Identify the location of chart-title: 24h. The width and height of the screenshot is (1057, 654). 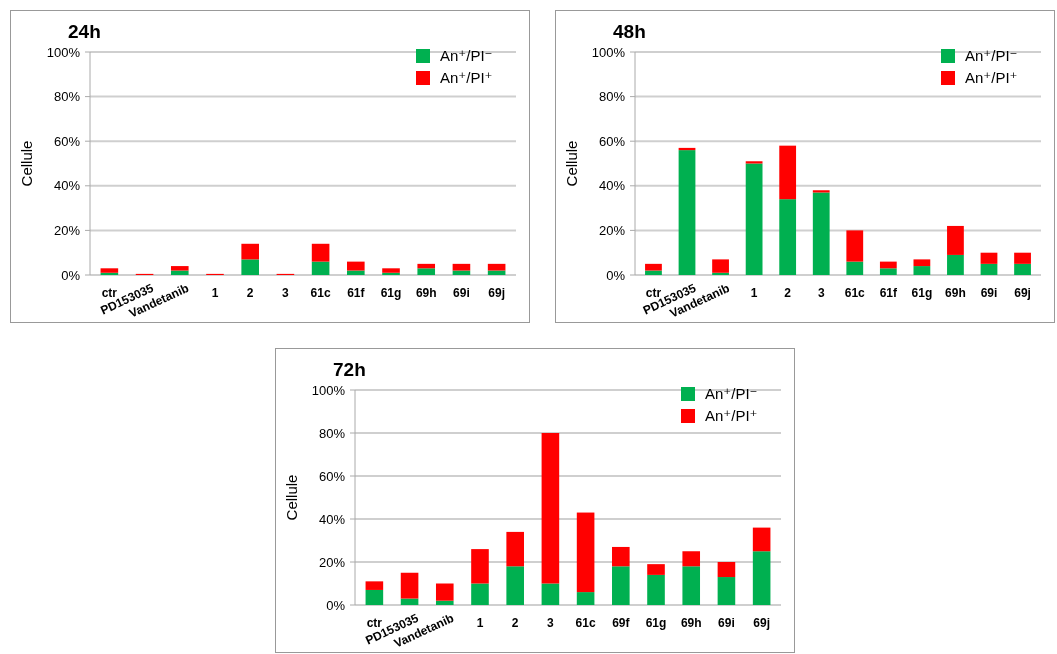
(84, 31).